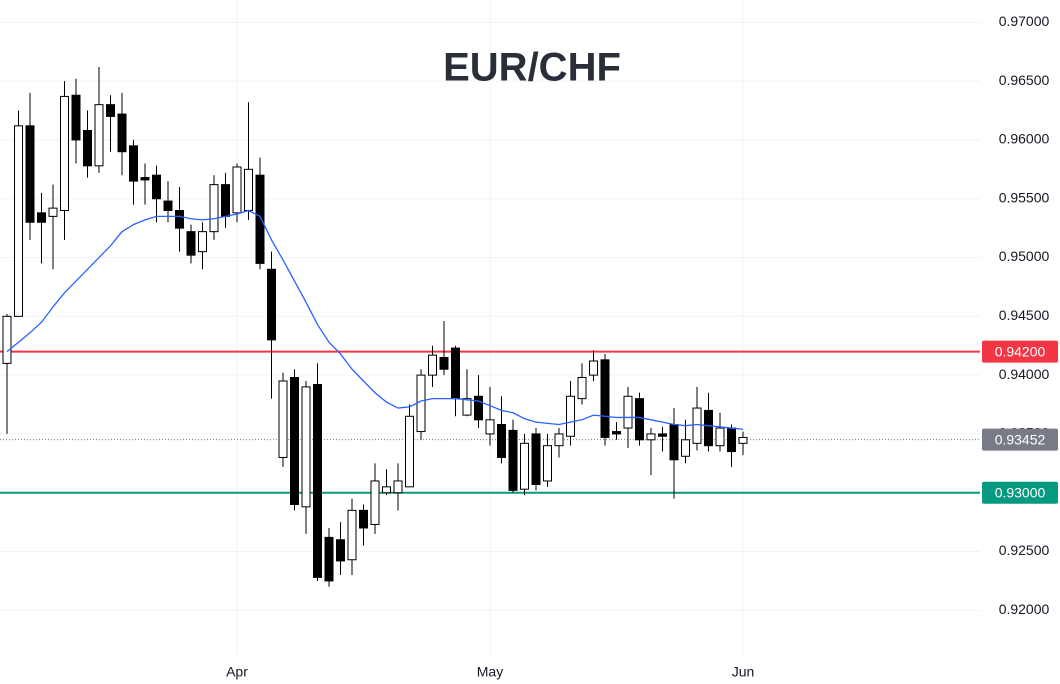  Describe the element at coordinates (1024, 197) in the screenshot. I see `y-tick-label: 0.95500` at that location.